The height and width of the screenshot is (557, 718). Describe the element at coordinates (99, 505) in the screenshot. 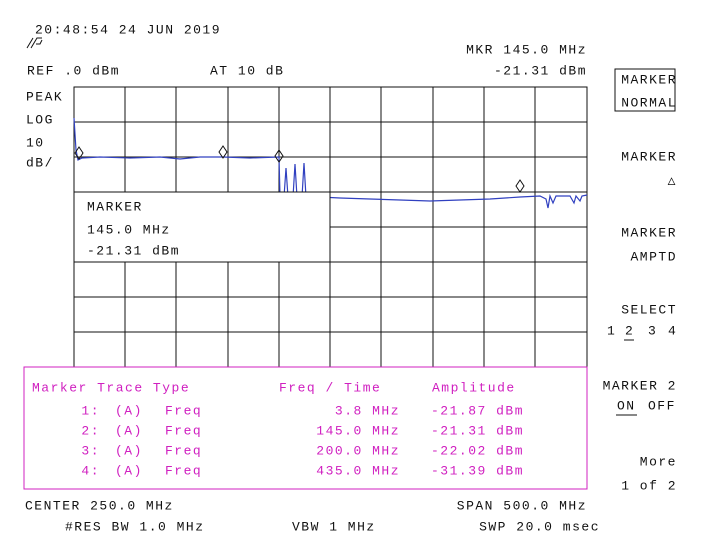

I see `center-frequency: CENTER 250.0 MHz` at that location.